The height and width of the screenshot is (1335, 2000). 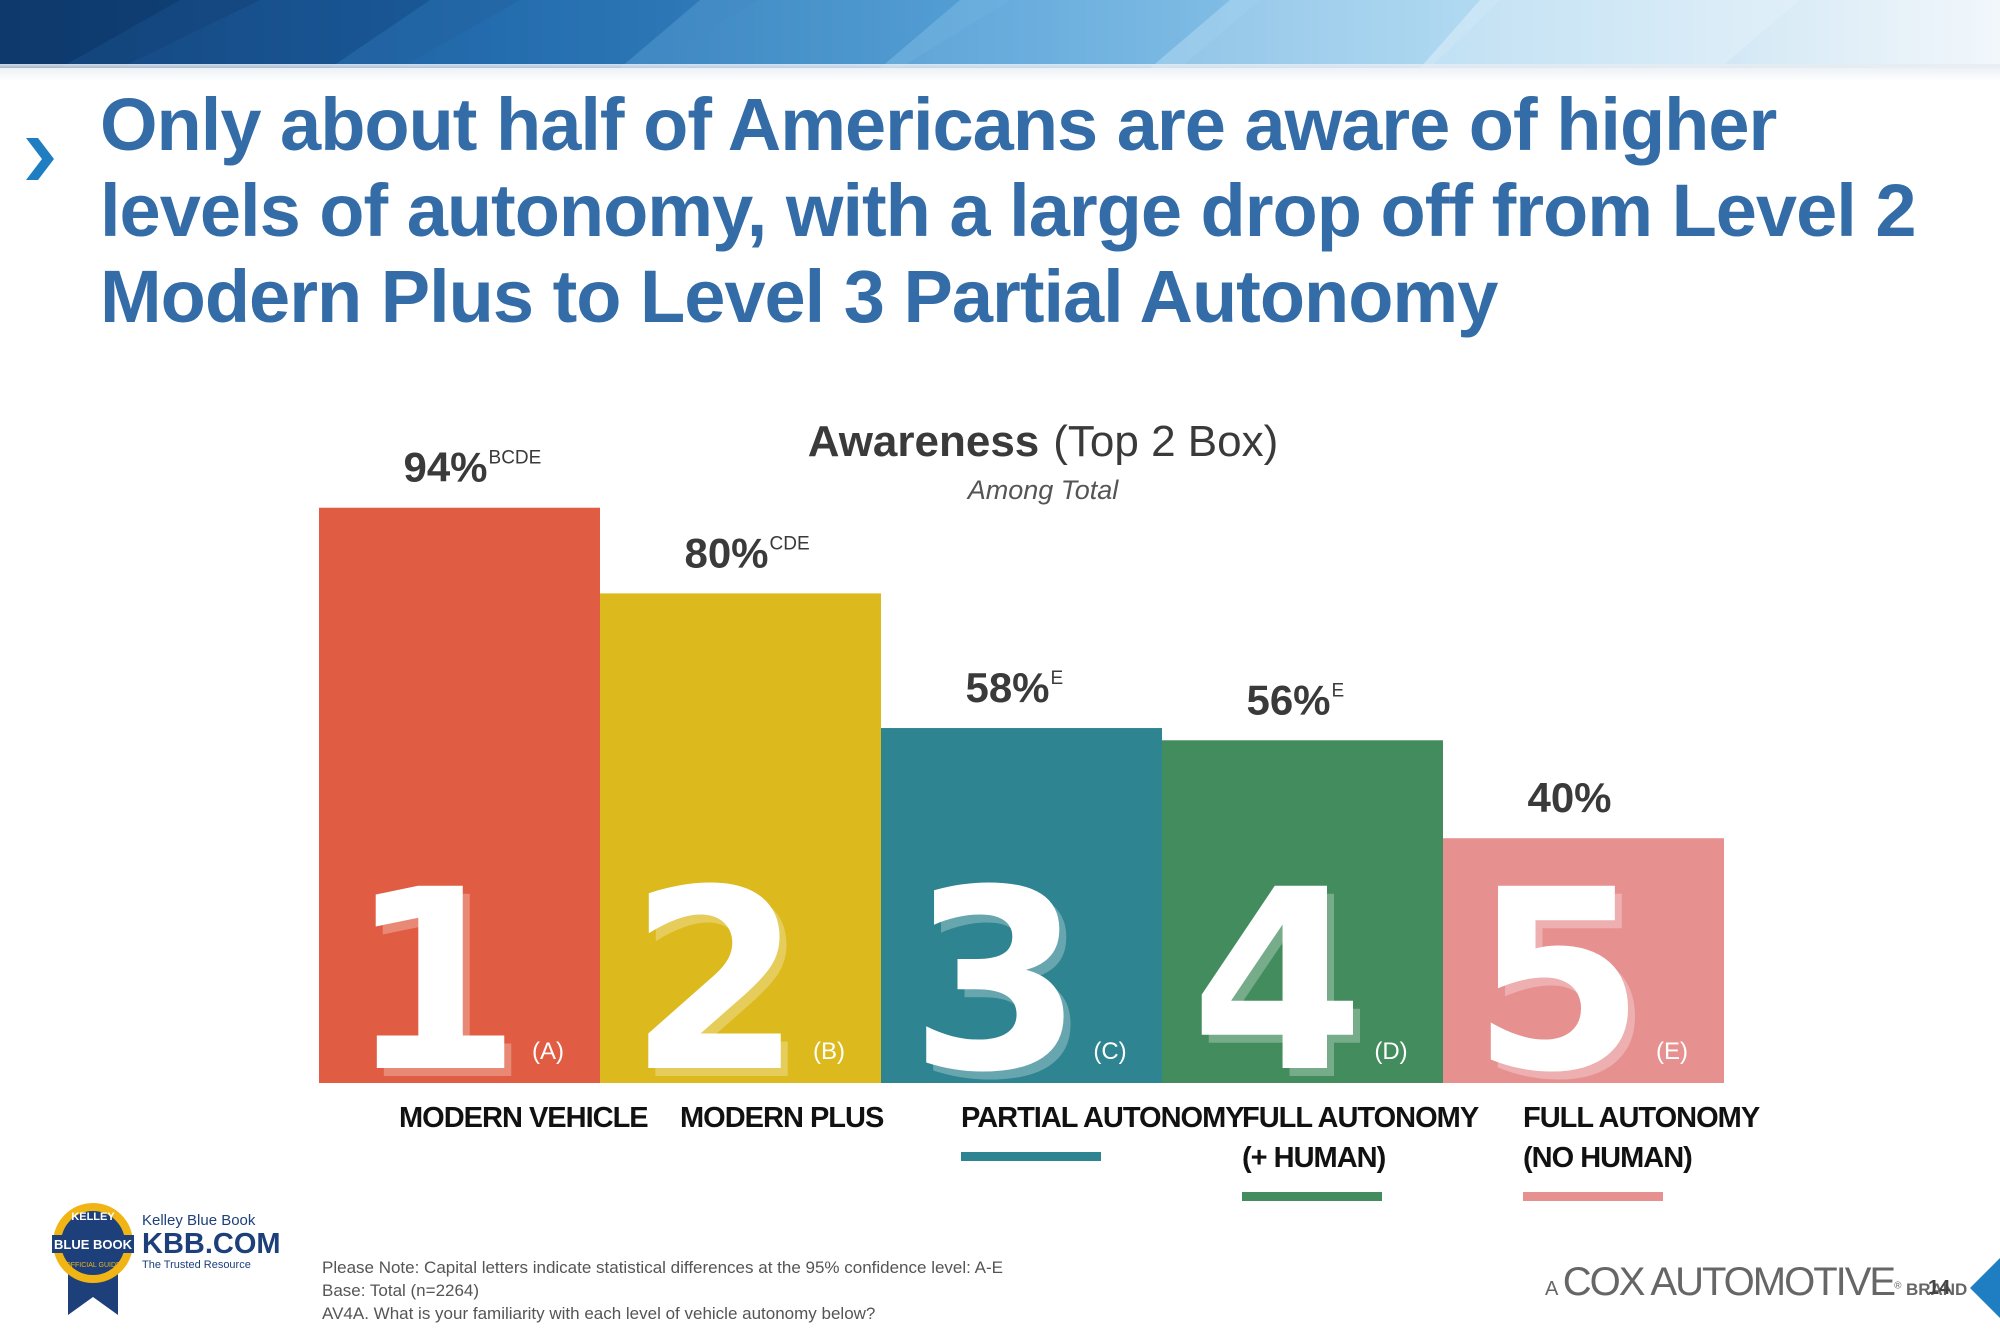 What do you see at coordinates (1566, 989) in the screenshot?
I see `level-digit-shadow-5: 5` at bounding box center [1566, 989].